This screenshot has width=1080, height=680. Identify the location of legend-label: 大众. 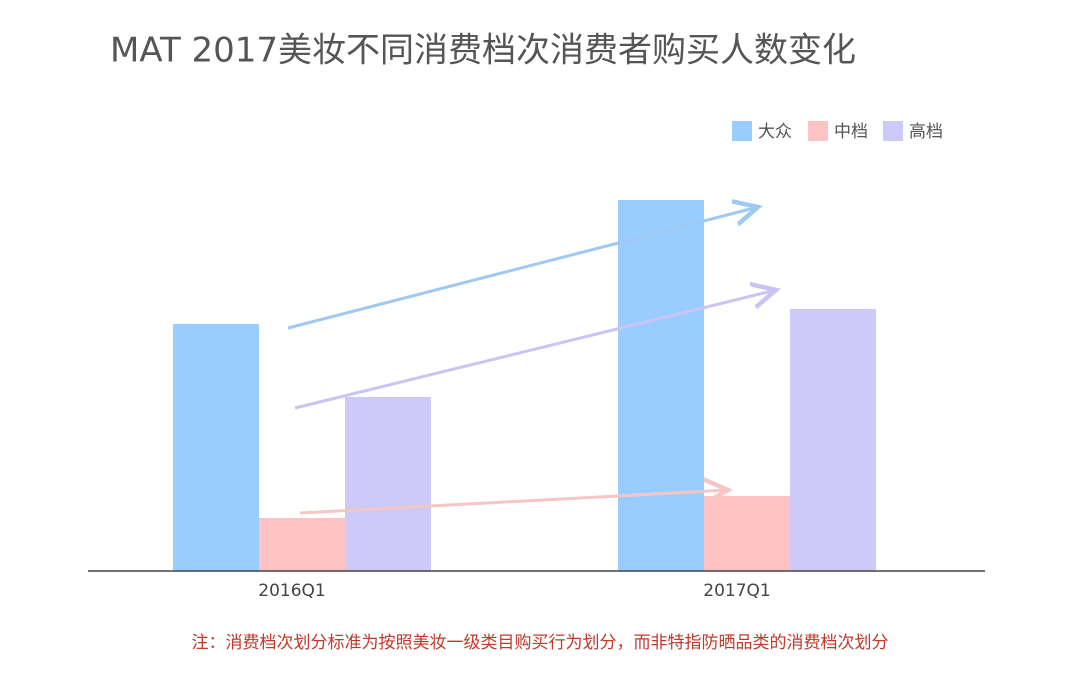
(775, 132).